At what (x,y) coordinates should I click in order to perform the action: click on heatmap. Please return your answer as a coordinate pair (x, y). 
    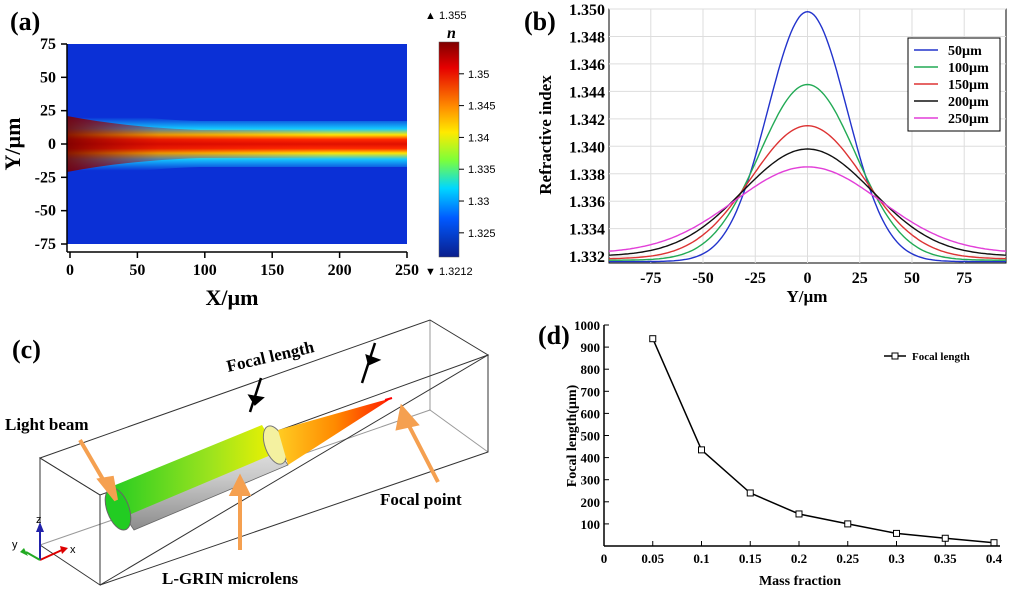
    Looking at the image, I should click on (237, 144).